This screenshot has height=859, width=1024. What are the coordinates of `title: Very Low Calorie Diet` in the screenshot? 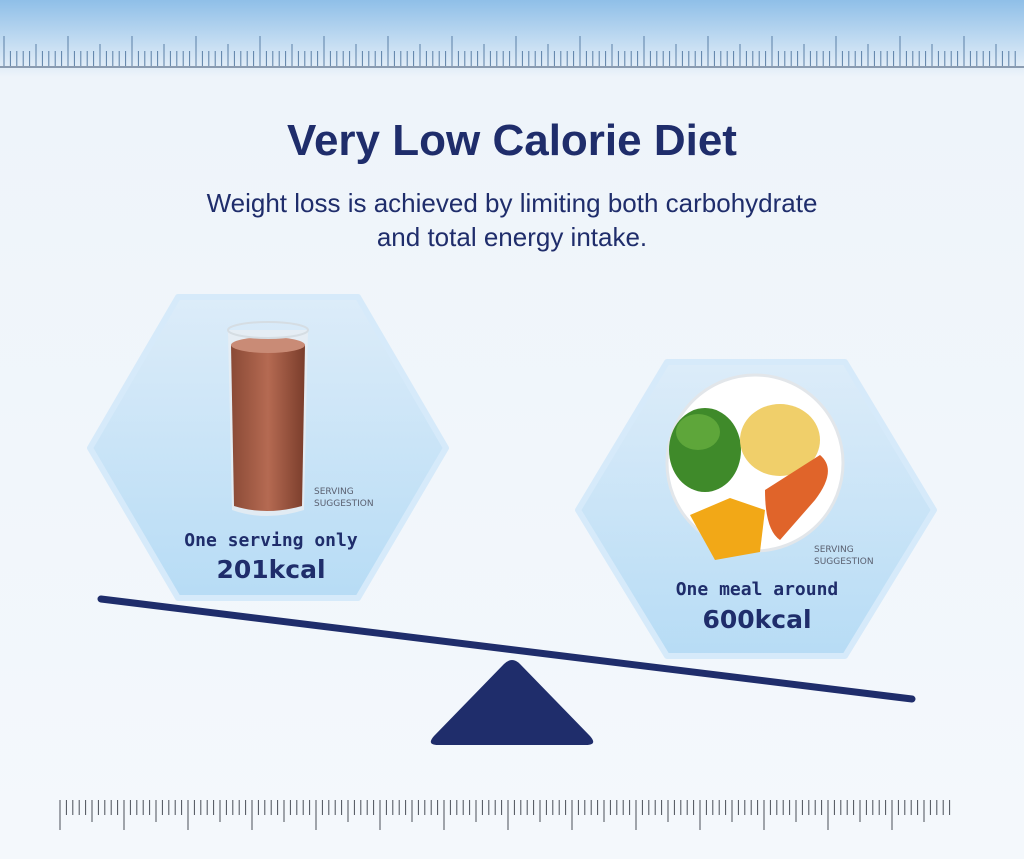 It's located at (512, 140).